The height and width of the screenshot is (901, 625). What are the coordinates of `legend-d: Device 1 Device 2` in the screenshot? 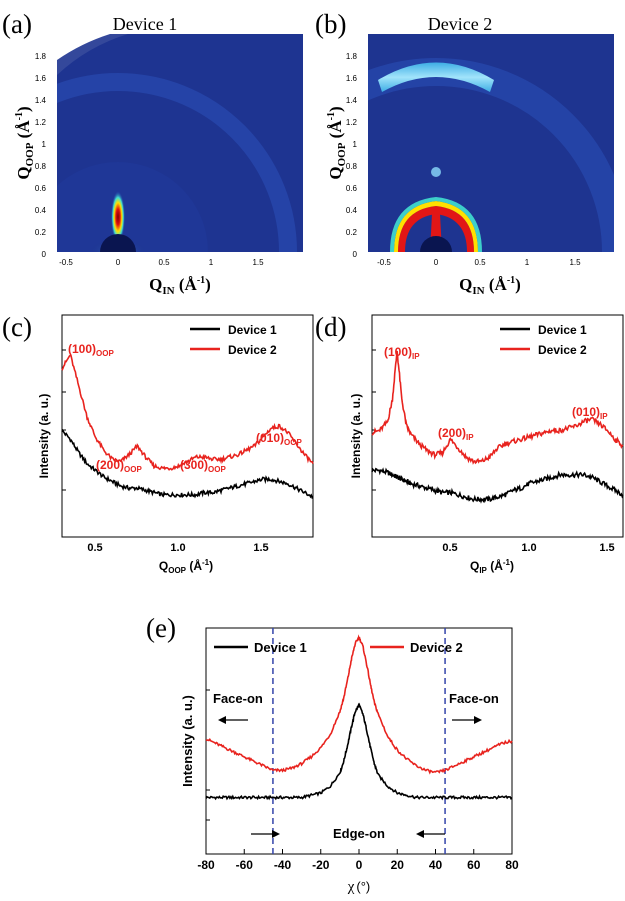 It's located at (543, 340).